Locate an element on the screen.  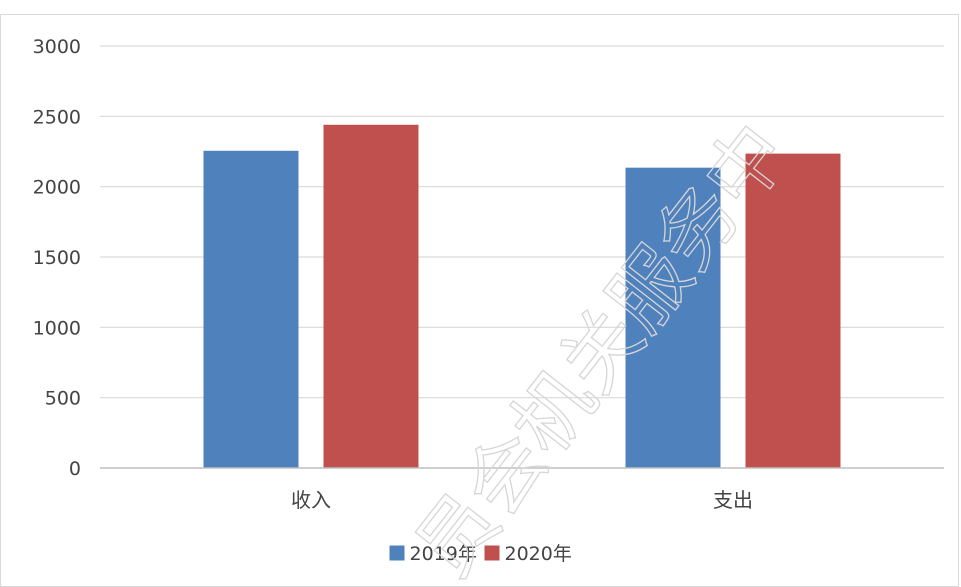
y-tick-label: 1000 is located at coordinates (57, 328).